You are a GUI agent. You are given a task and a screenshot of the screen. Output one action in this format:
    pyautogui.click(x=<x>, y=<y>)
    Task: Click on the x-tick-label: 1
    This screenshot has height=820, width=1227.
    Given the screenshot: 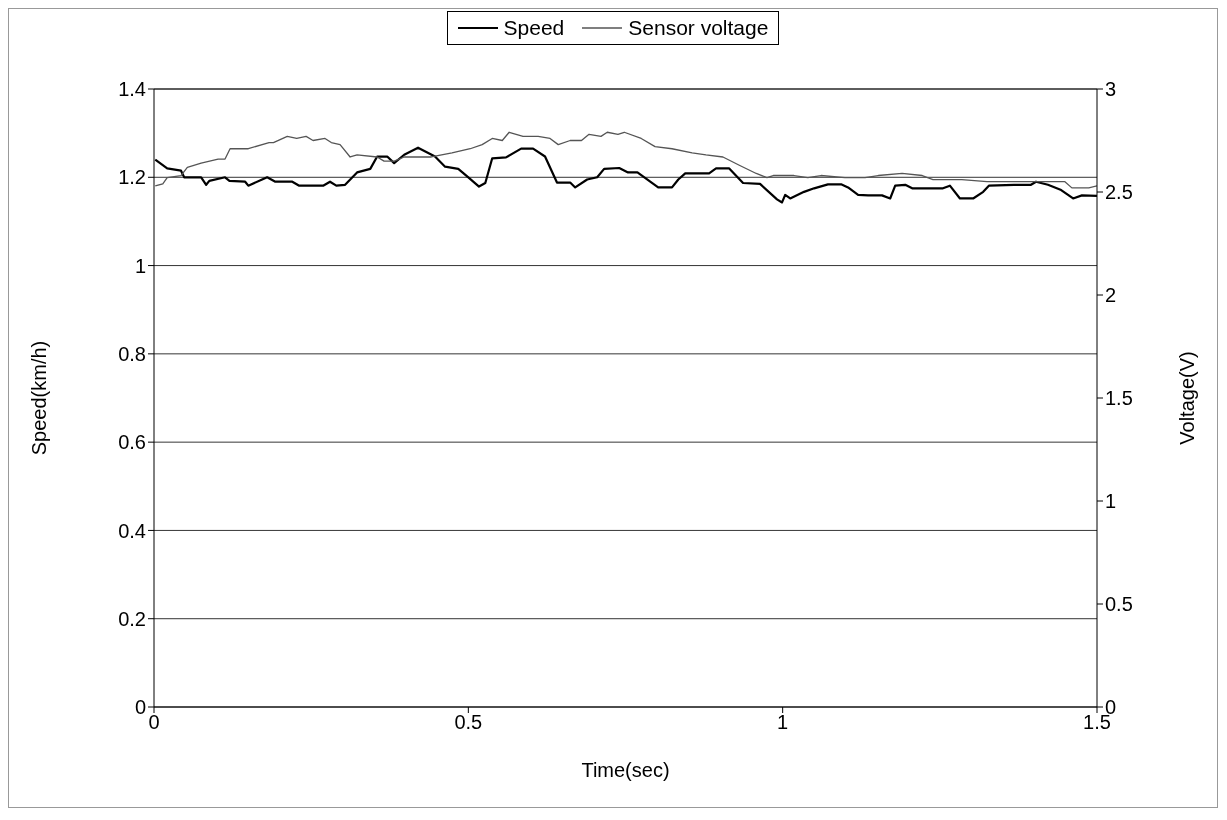 What is the action you would take?
    pyautogui.click(x=783, y=722)
    